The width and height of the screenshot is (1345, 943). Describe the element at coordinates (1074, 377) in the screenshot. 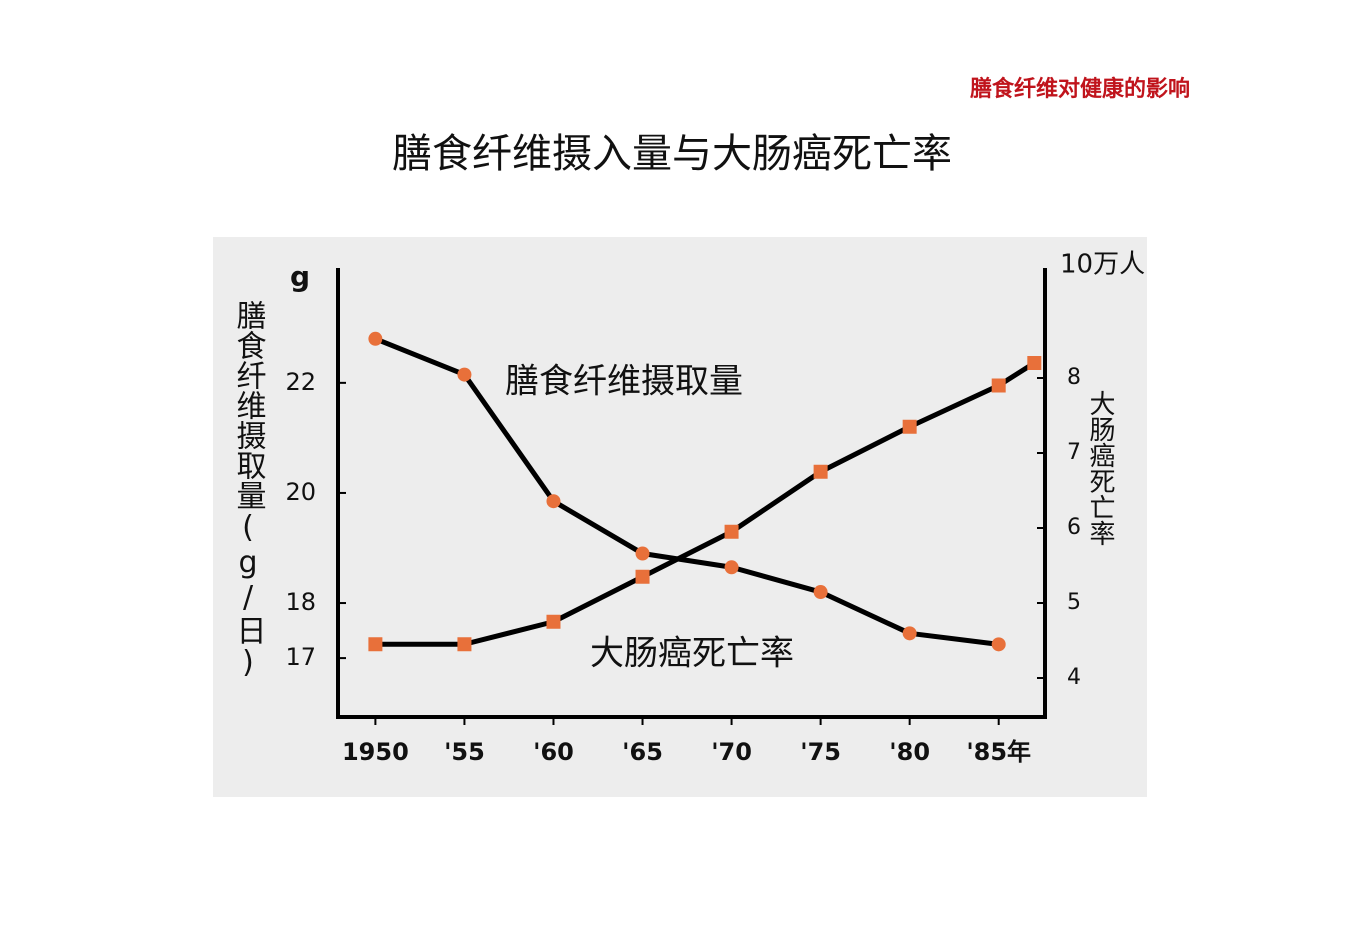

I see `y2-tick-label: 8` at that location.